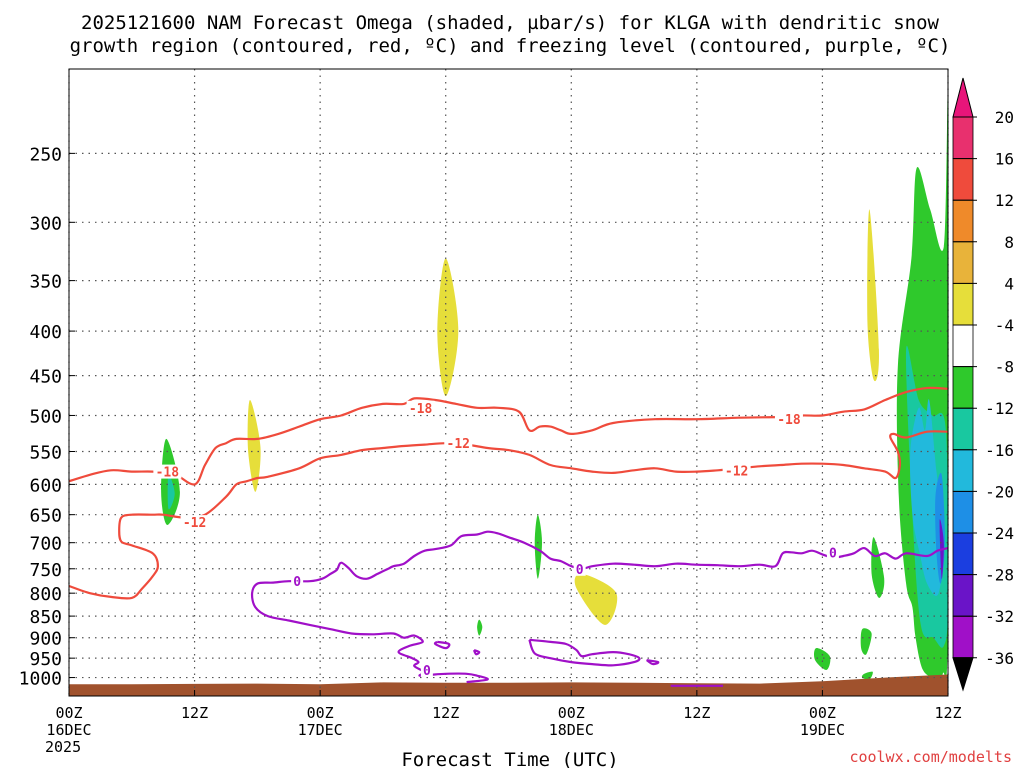 The height and width of the screenshot is (768, 1024). What do you see at coordinates (1009, 283) in the screenshot?
I see `colorbar-label: 4` at bounding box center [1009, 283].